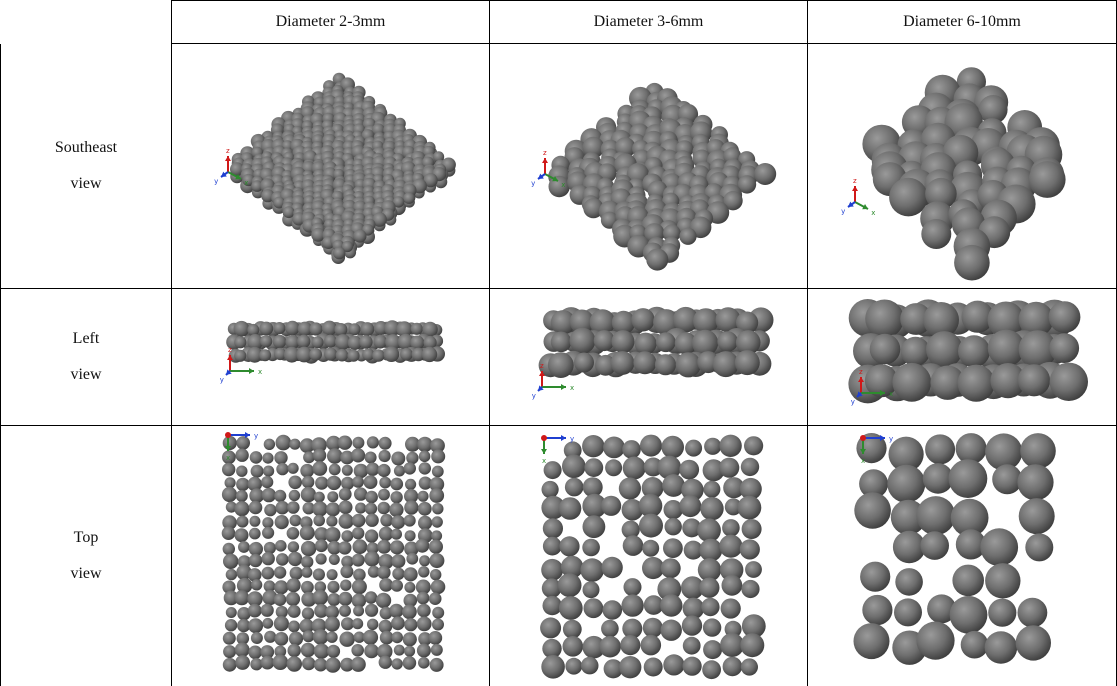 The image size is (1117, 686). I want to click on panel-southeast-3-6mm: z x y, so click(648, 166).